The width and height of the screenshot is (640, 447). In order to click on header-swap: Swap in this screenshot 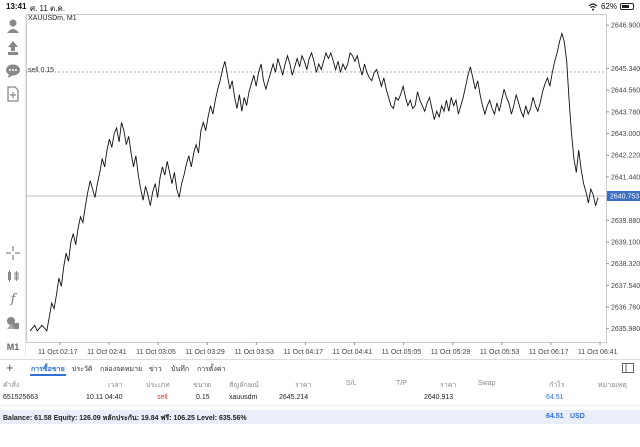, I will do `click(487, 383)`.